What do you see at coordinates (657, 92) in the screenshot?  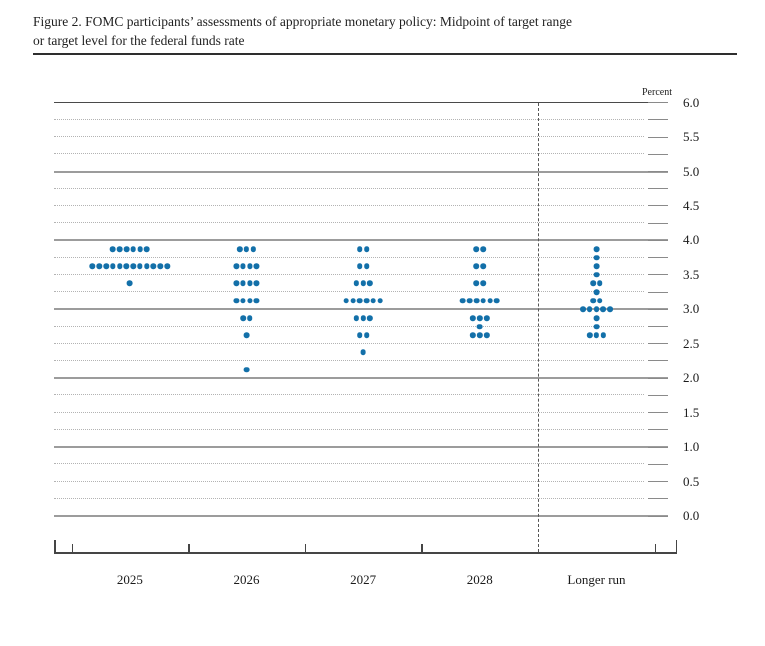 I see `y-axis-unit-label: Percent` at bounding box center [657, 92].